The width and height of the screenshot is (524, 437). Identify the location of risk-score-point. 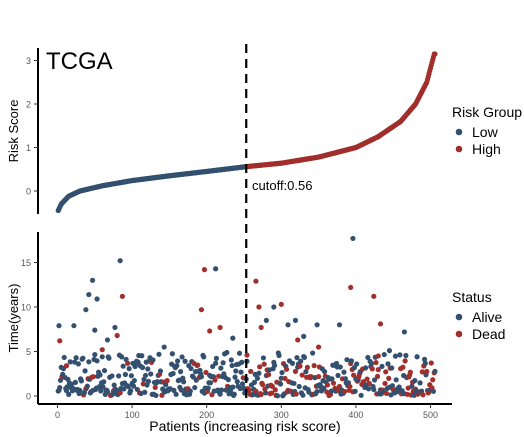
(435, 54).